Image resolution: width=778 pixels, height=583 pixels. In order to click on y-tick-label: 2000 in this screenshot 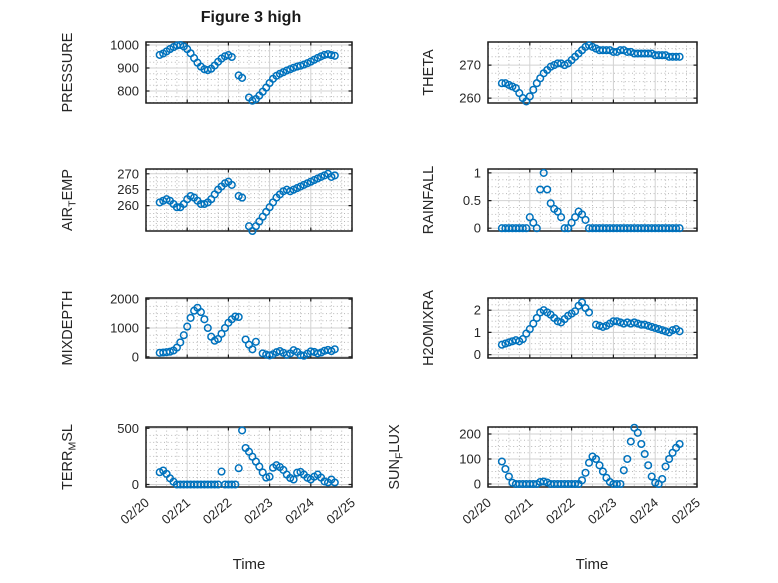, I will do `click(124, 299)`.